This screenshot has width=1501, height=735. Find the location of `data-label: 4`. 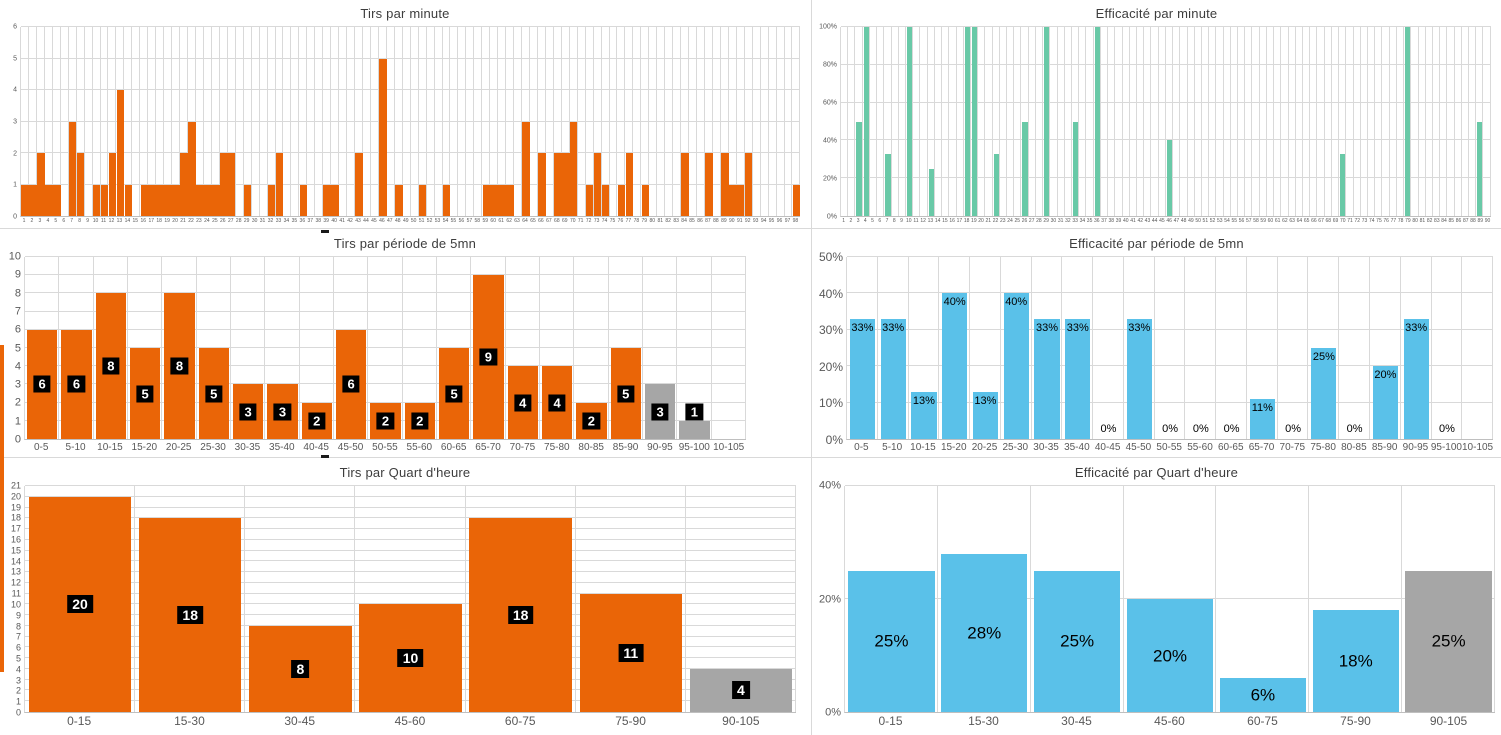

data-label: 4 is located at coordinates (523, 403).